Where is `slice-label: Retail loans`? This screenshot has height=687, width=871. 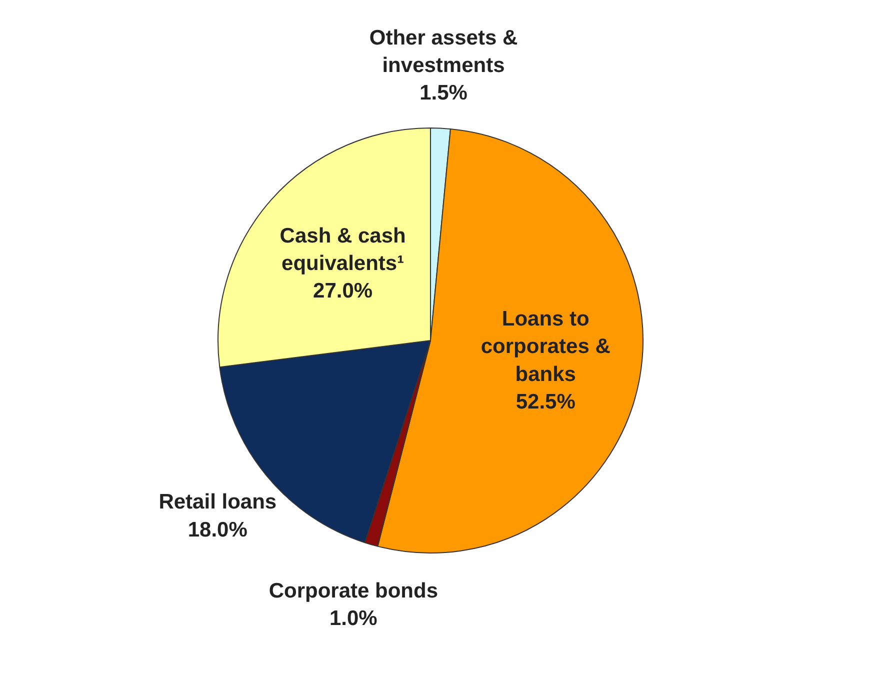 slice-label: Retail loans is located at coordinates (217, 502).